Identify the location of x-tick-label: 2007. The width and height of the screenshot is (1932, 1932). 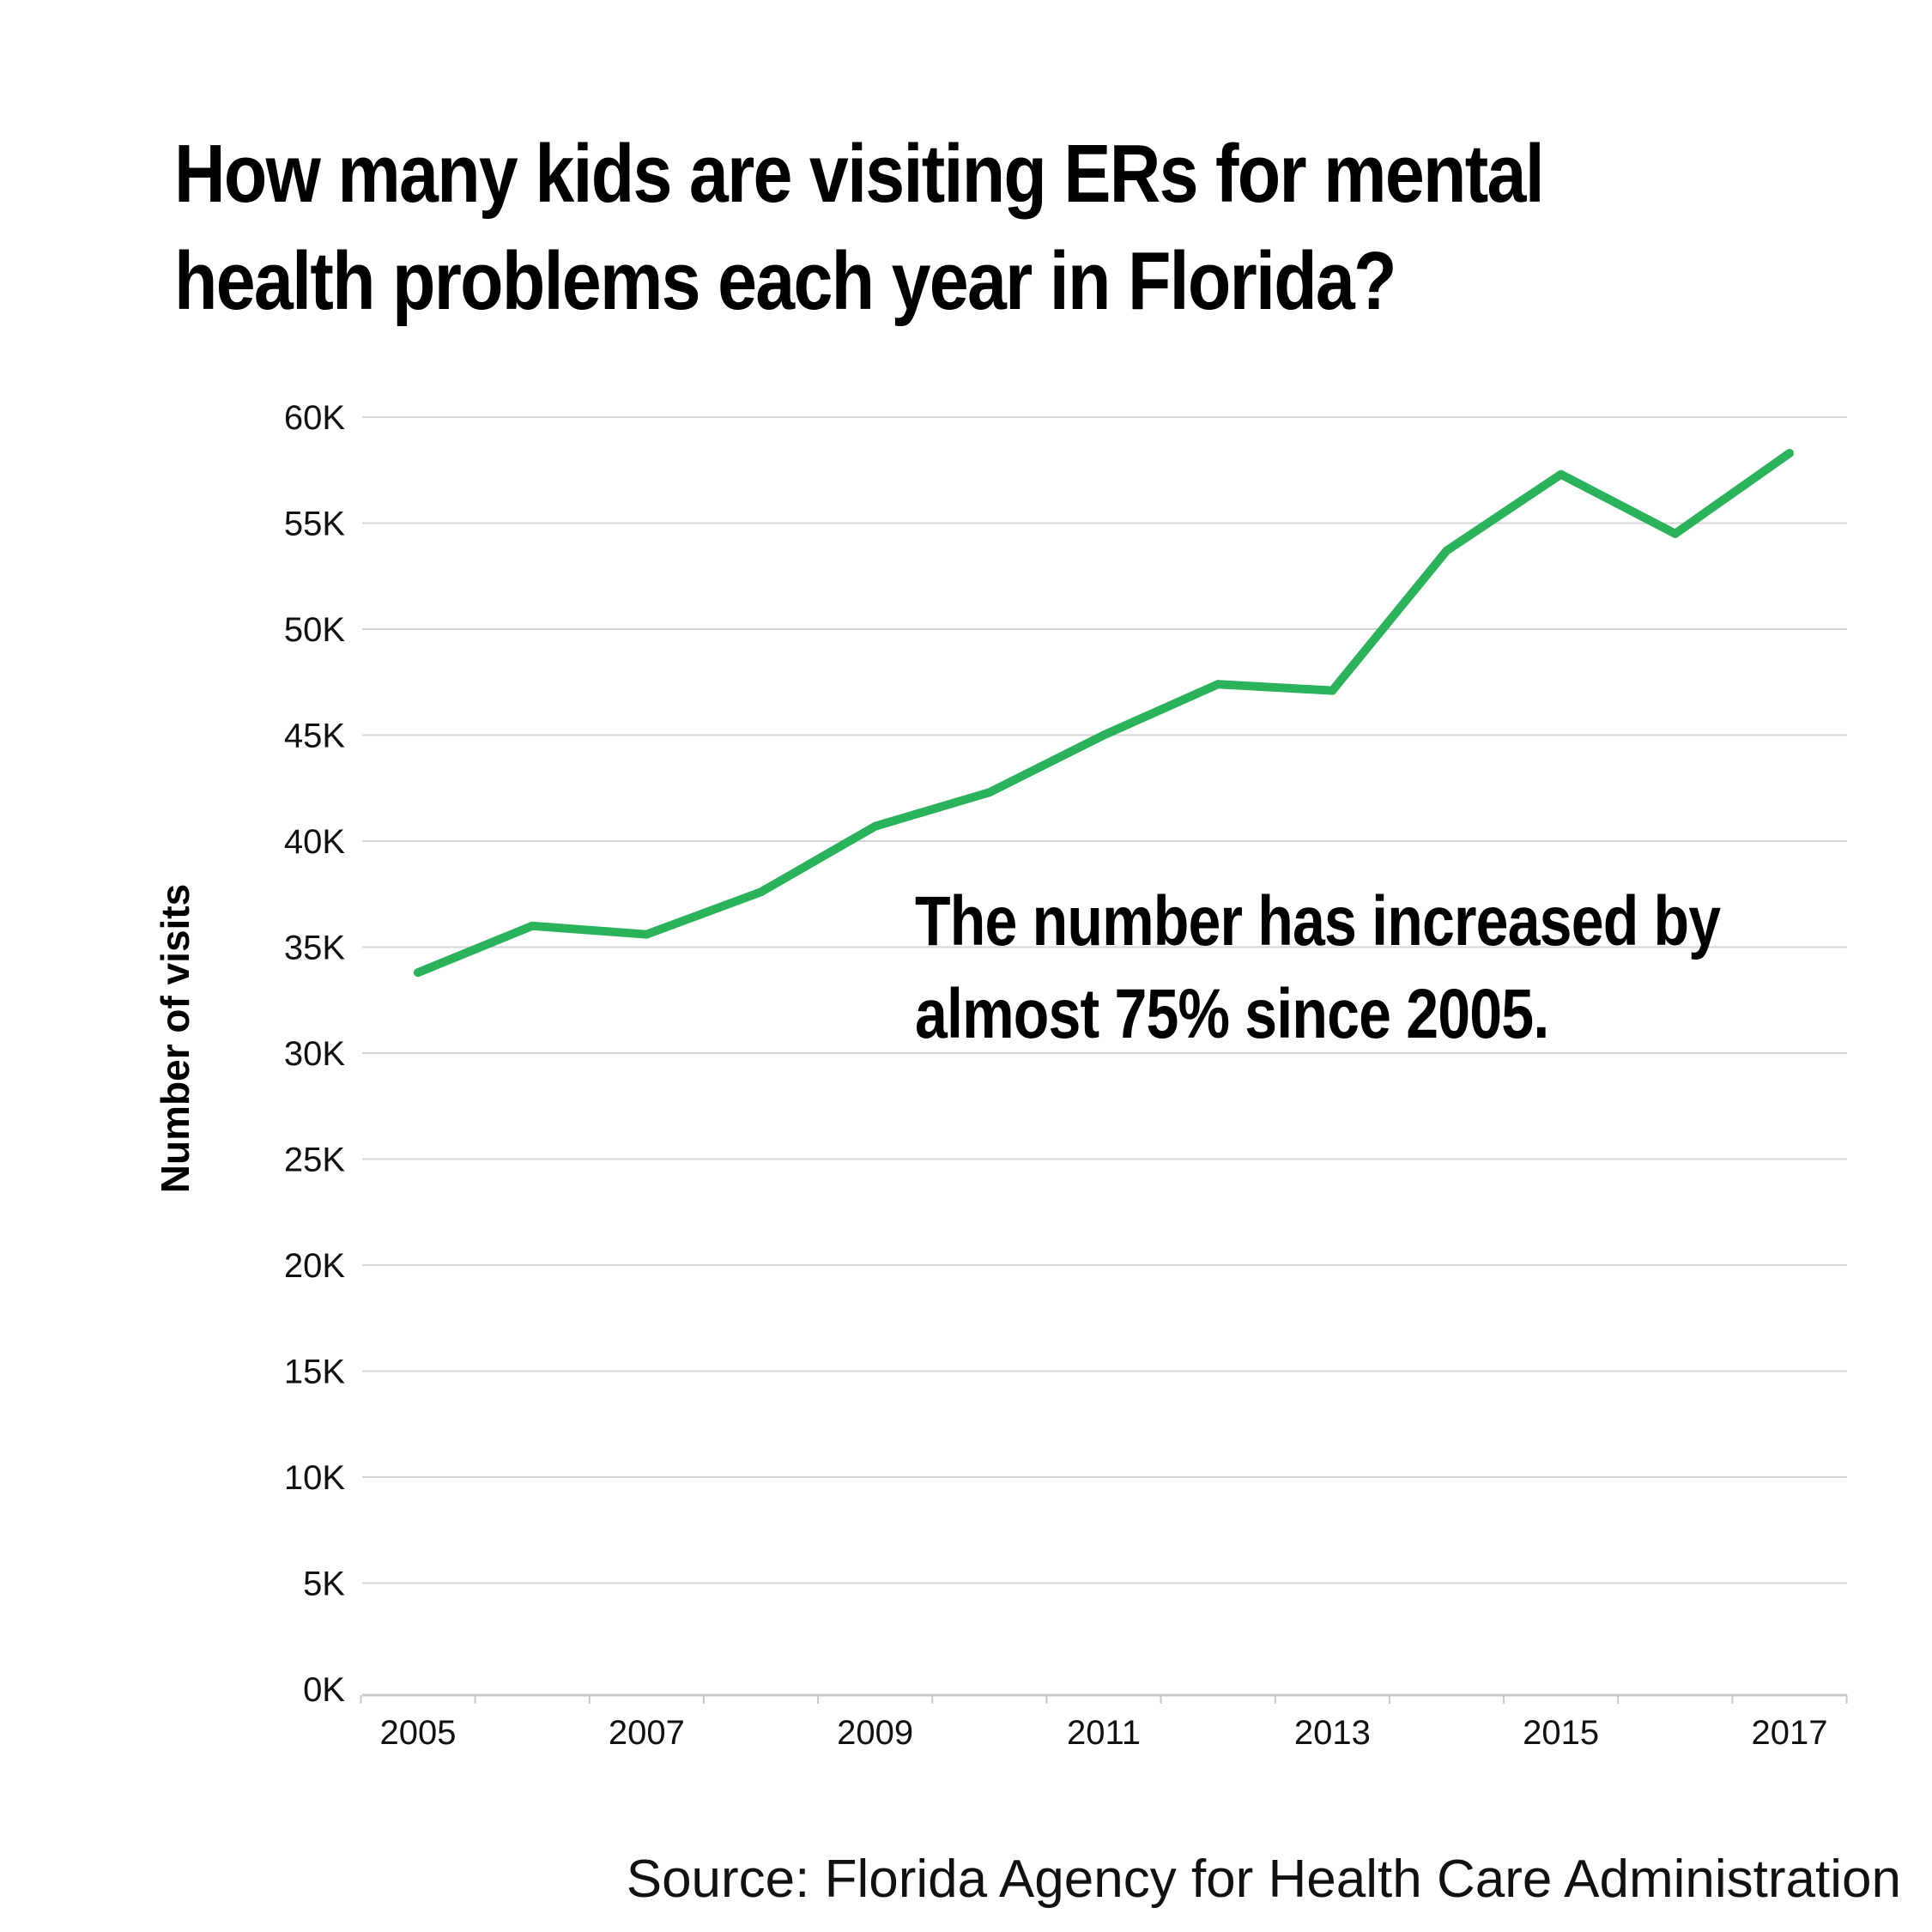
(647, 1733).